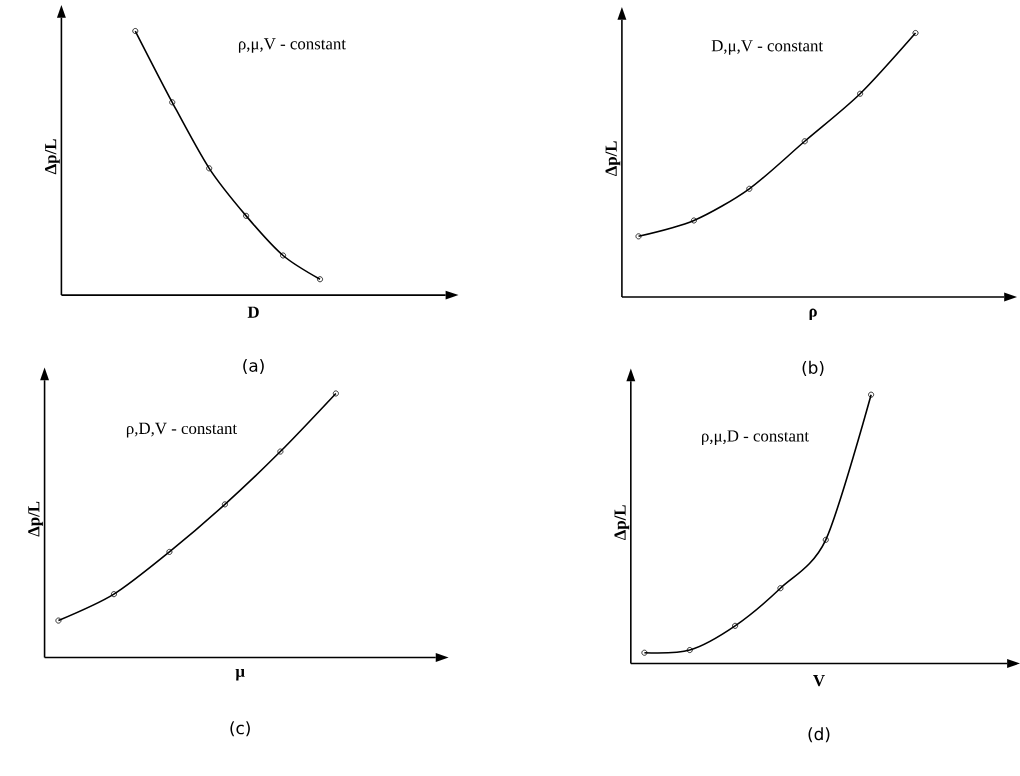 This screenshot has height=776, width=1020. What do you see at coordinates (819, 735) in the screenshot?
I see `text: (d)` at bounding box center [819, 735].